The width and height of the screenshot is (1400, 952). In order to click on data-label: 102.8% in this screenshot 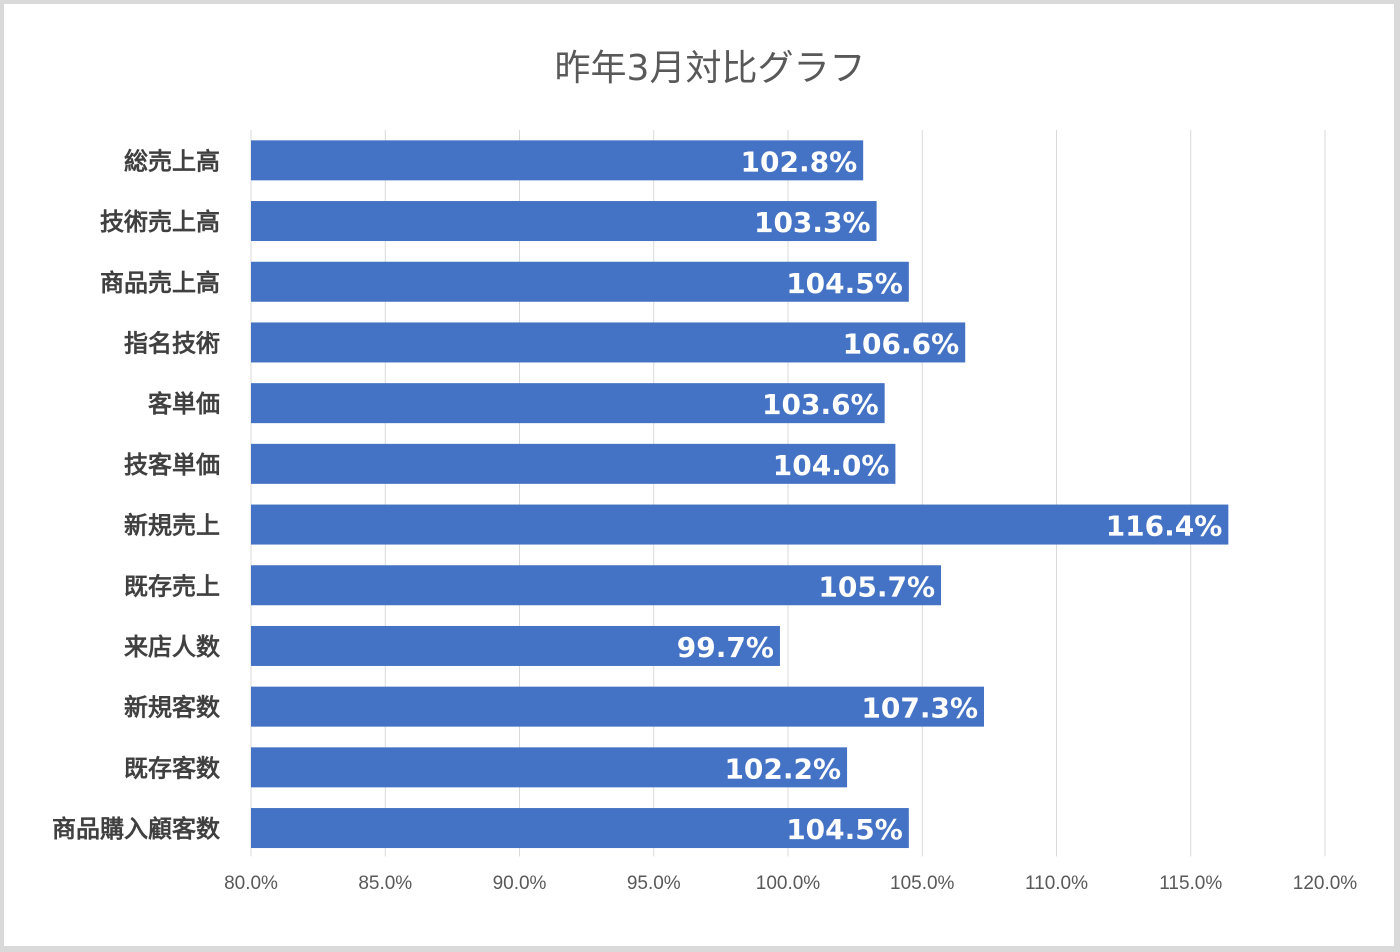, I will do `click(799, 161)`.